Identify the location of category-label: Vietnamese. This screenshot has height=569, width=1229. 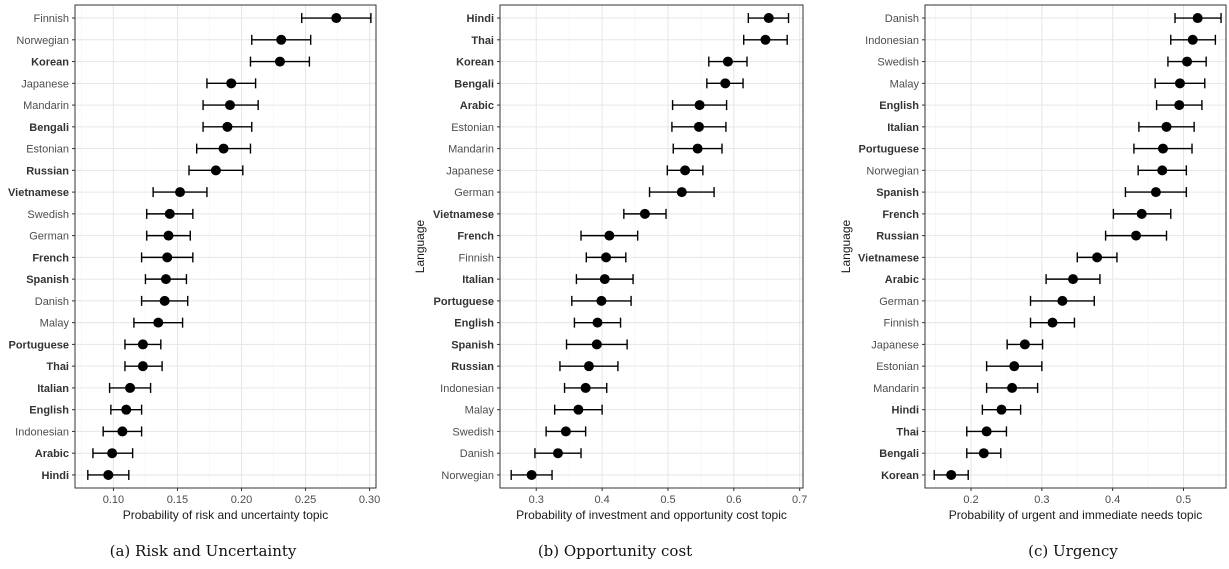
(463, 215).